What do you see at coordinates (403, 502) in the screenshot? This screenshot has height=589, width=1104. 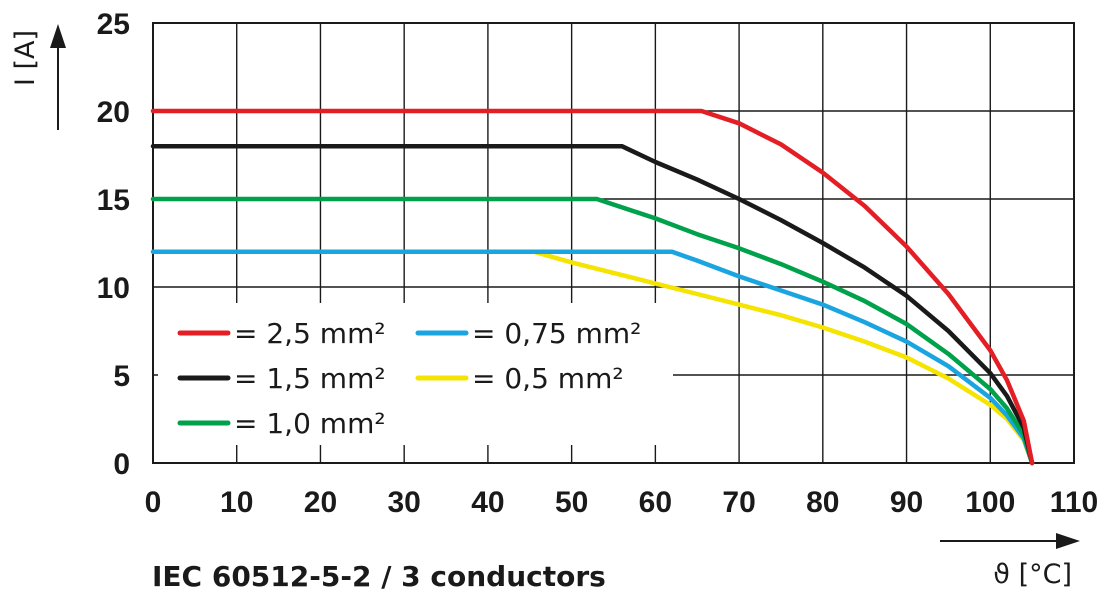 I see `x-tick-label: 30` at bounding box center [403, 502].